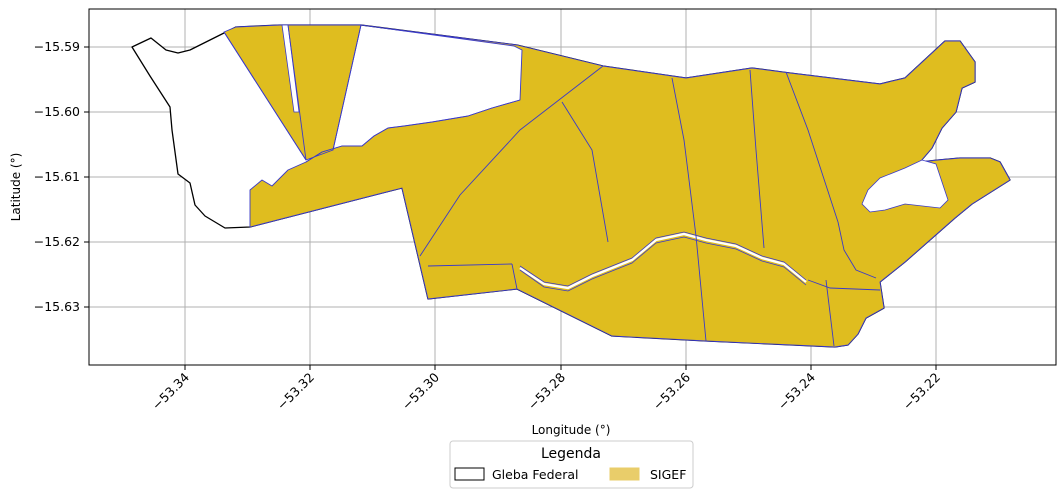  I want to click on legend-label-gleba: Gleba Federal, so click(535, 474).